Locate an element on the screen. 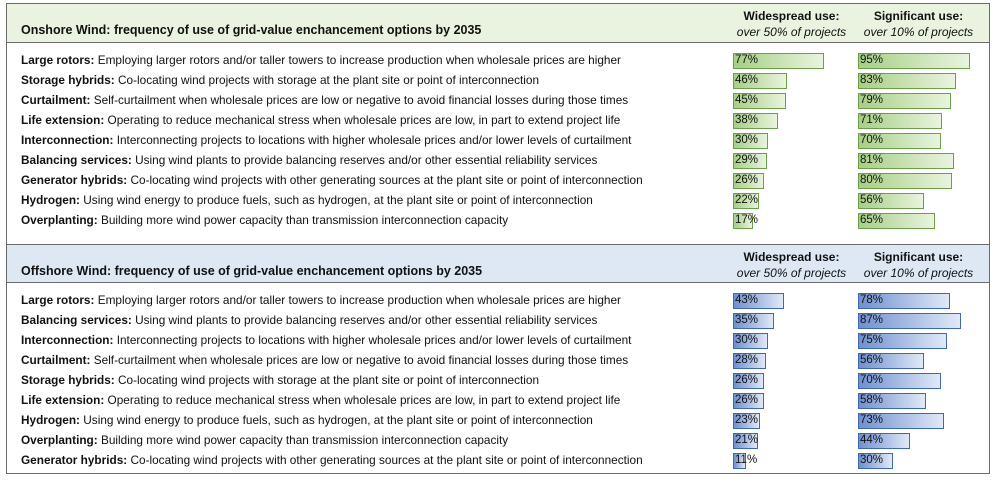 Image resolution: width=1000 pixels, height=483 pixels. onshore-significant-cell: 70% is located at coordinates (917, 141).